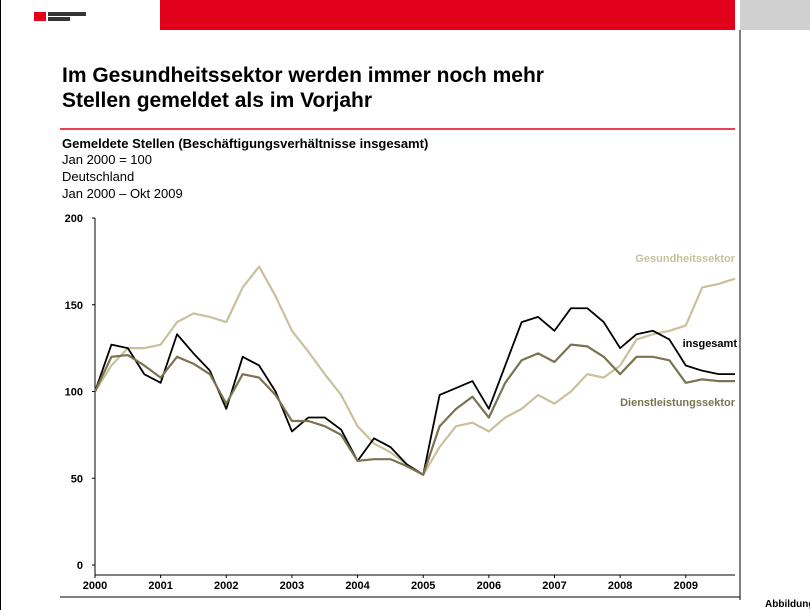 Image resolution: width=810 pixels, height=610 pixels. Describe the element at coordinates (423, 586) in the screenshot. I see `x-tick-label: 2005` at that location.